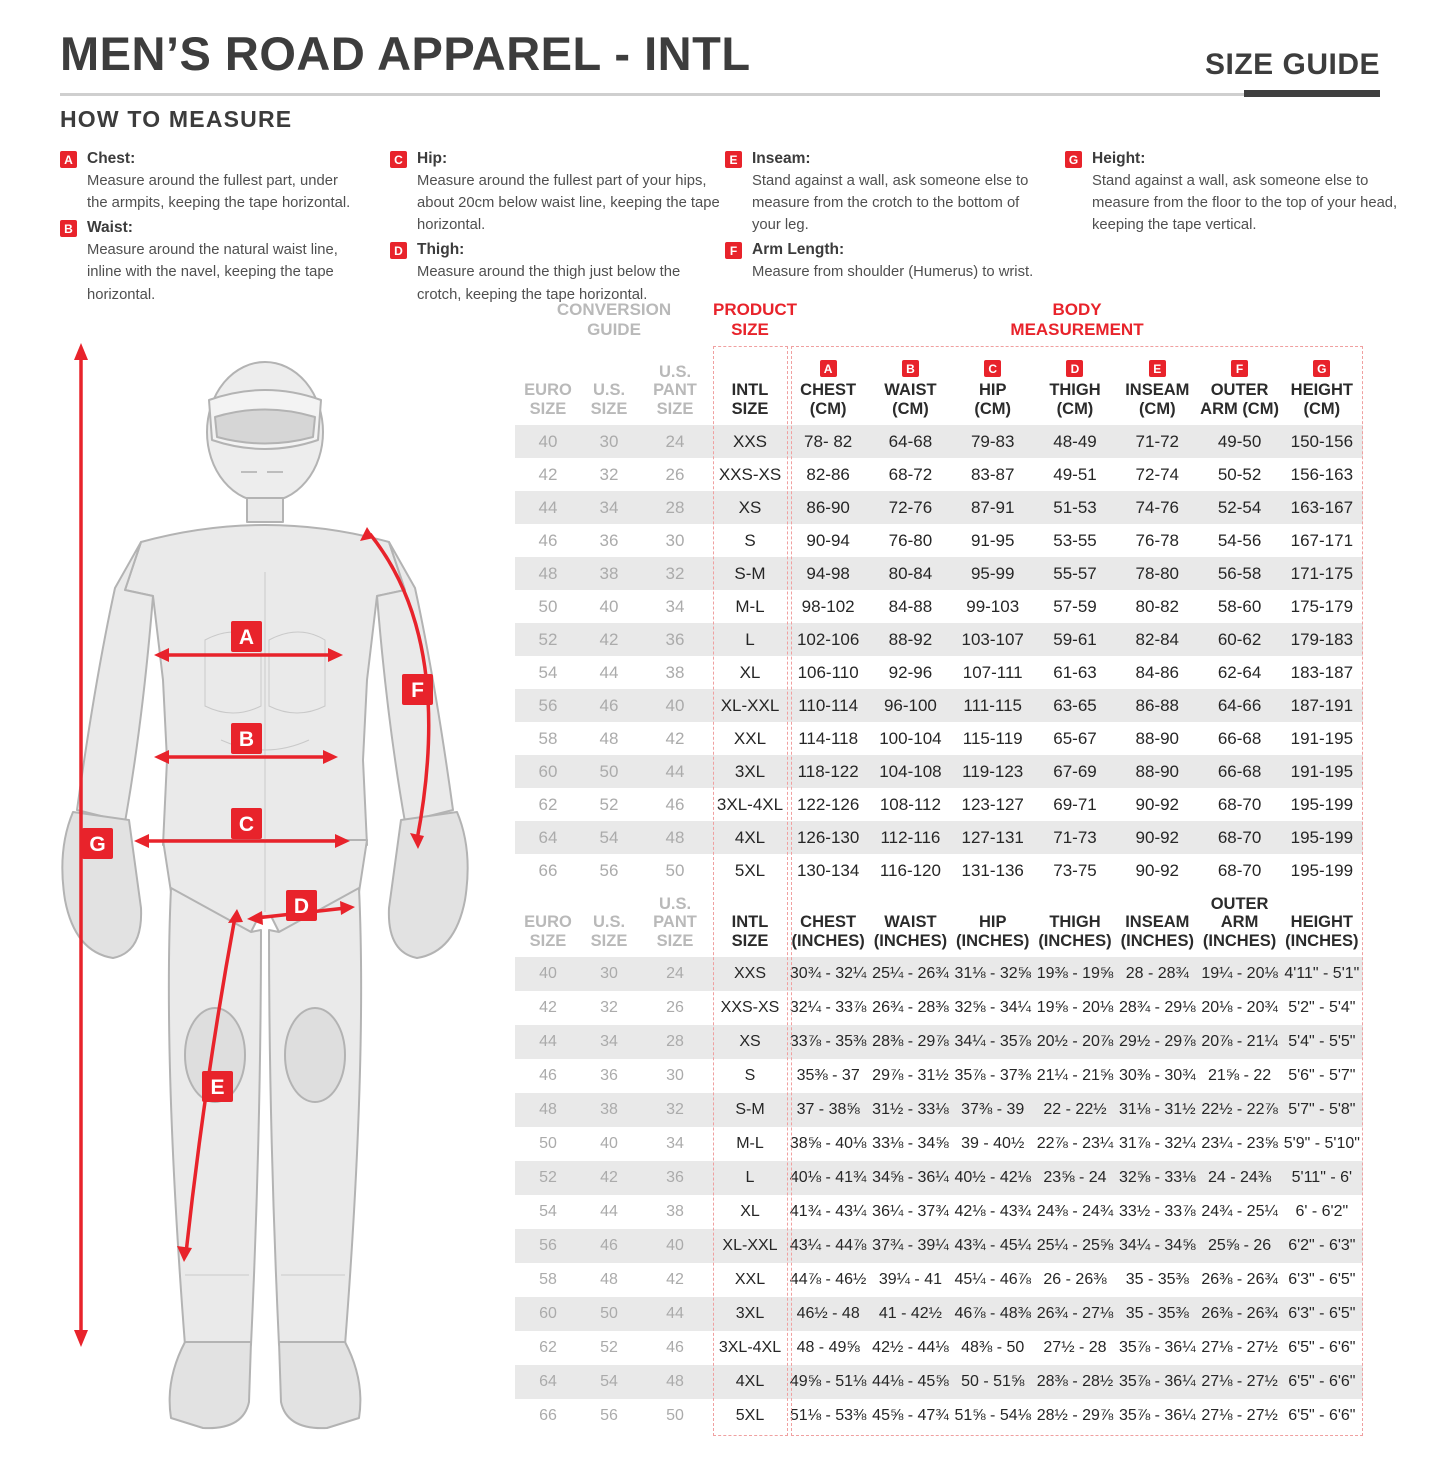  What do you see at coordinates (992, 639) in the screenshot?
I see `measurement-value-cell: 103-107` at bounding box center [992, 639].